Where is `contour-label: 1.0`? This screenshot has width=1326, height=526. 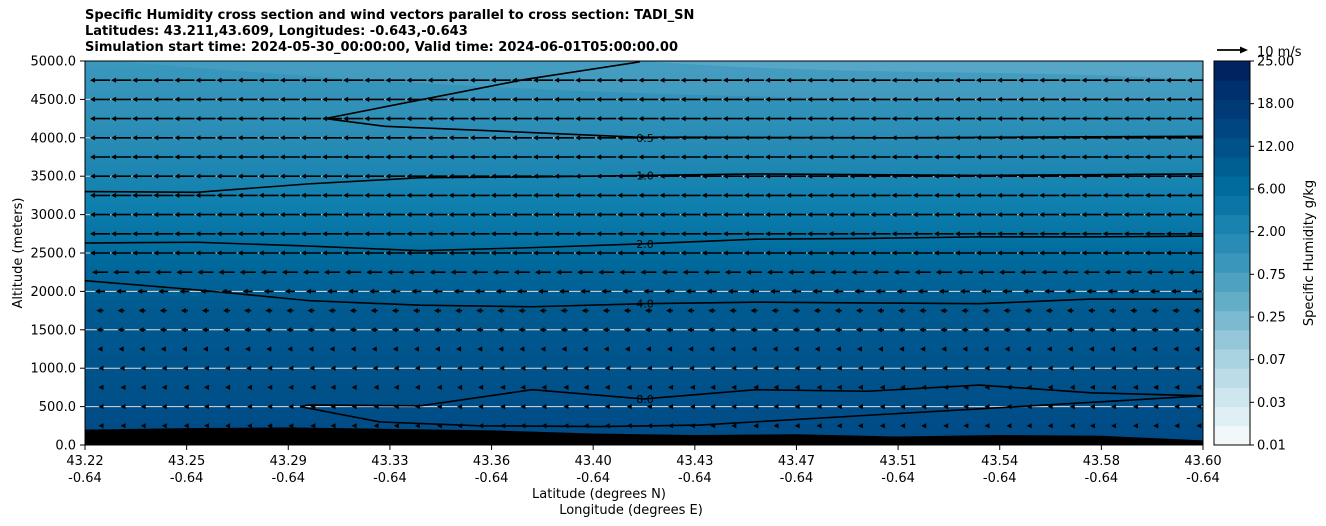
contour-label: 1.0 is located at coordinates (645, 175).